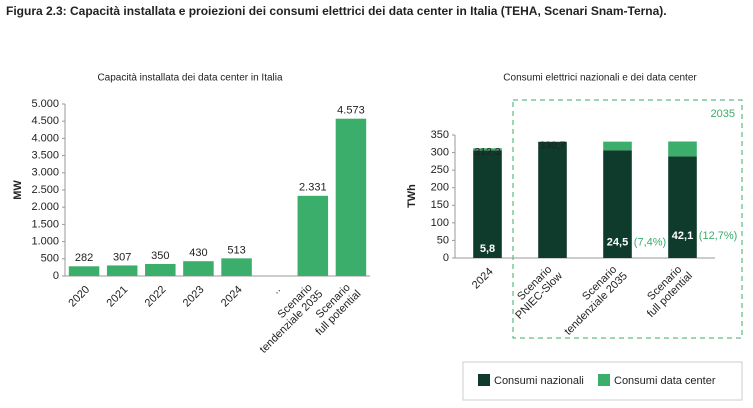 This screenshot has height=408, width=753. What do you see at coordinates (723, 114) in the screenshot?
I see `annotation: 2035` at bounding box center [723, 114].